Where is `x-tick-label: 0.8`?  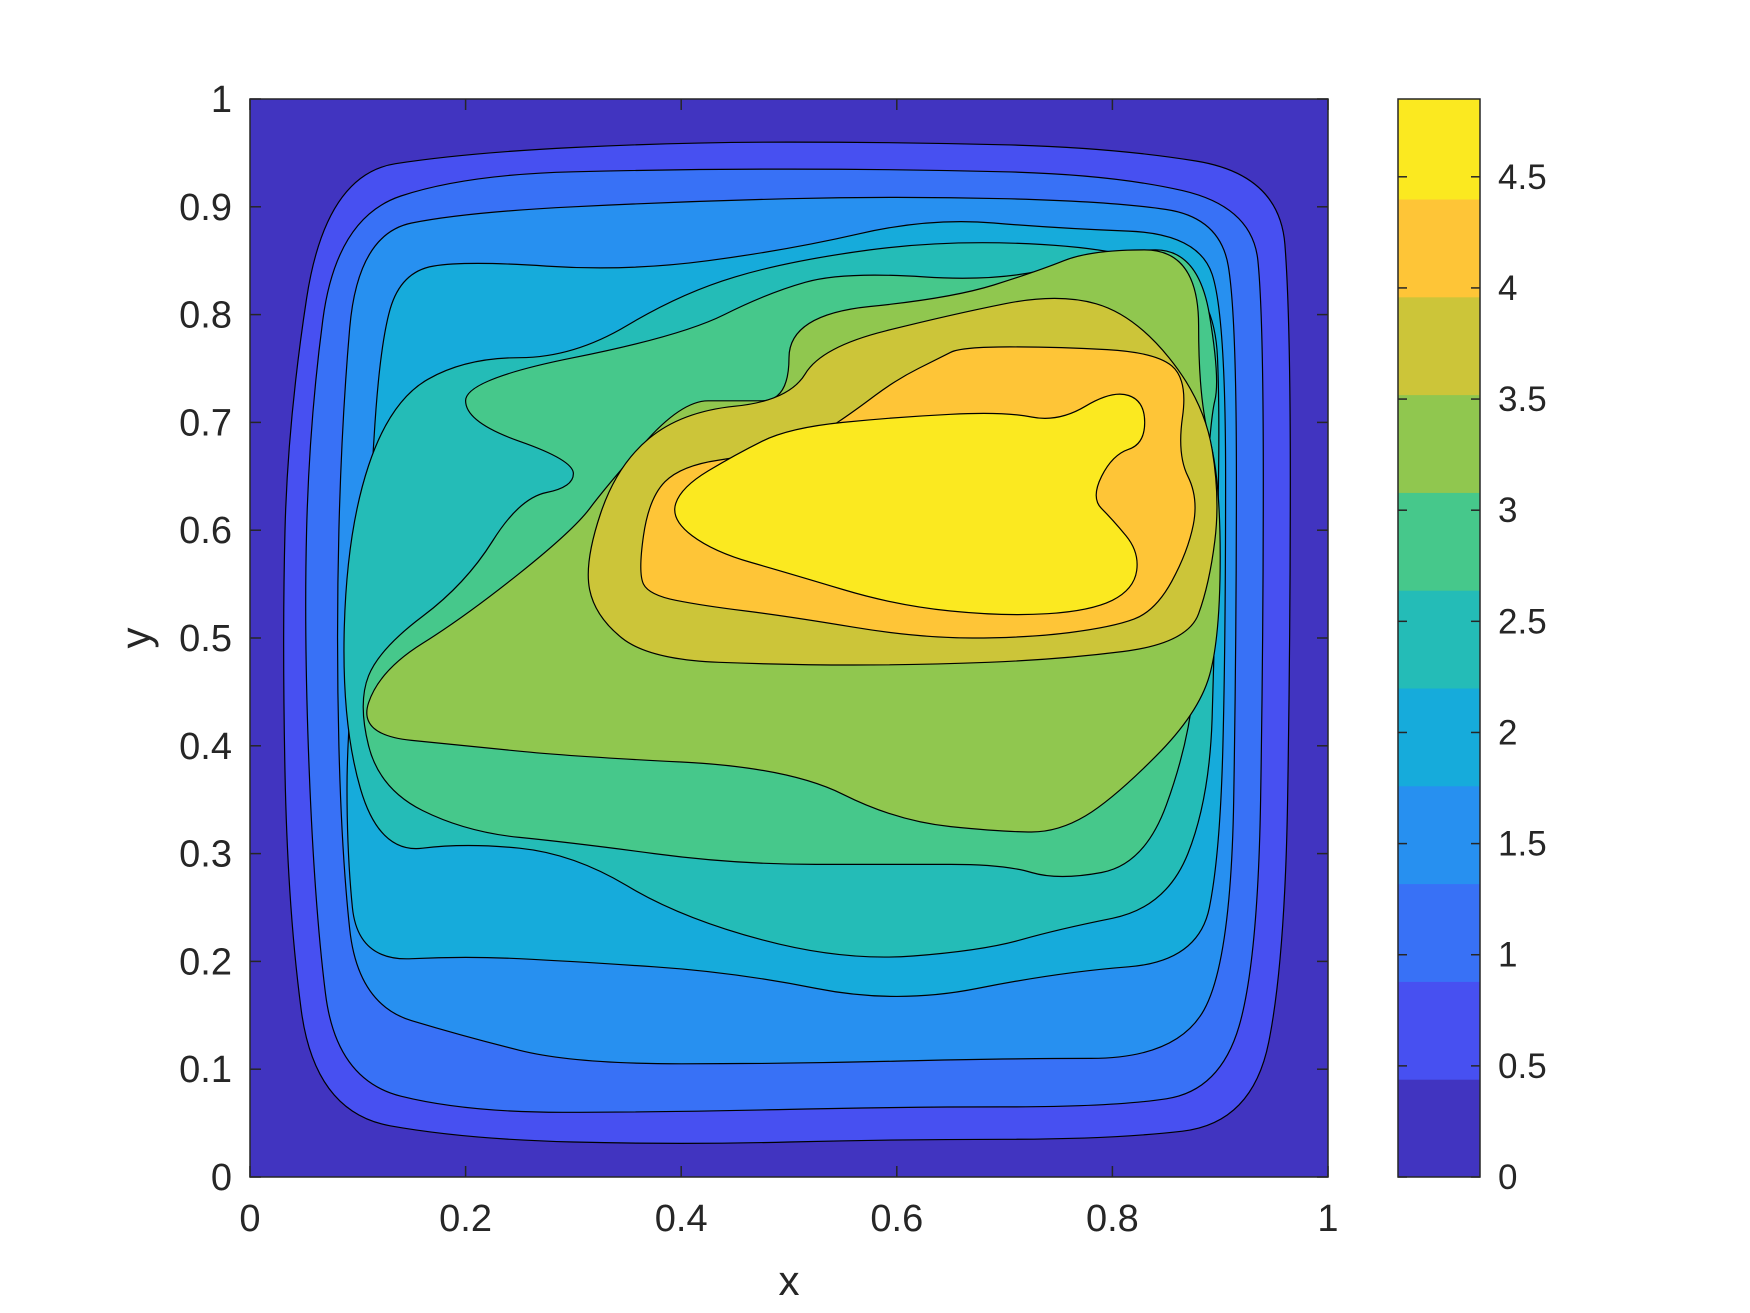
x-tick-label: 0.8 is located at coordinates (1112, 1219).